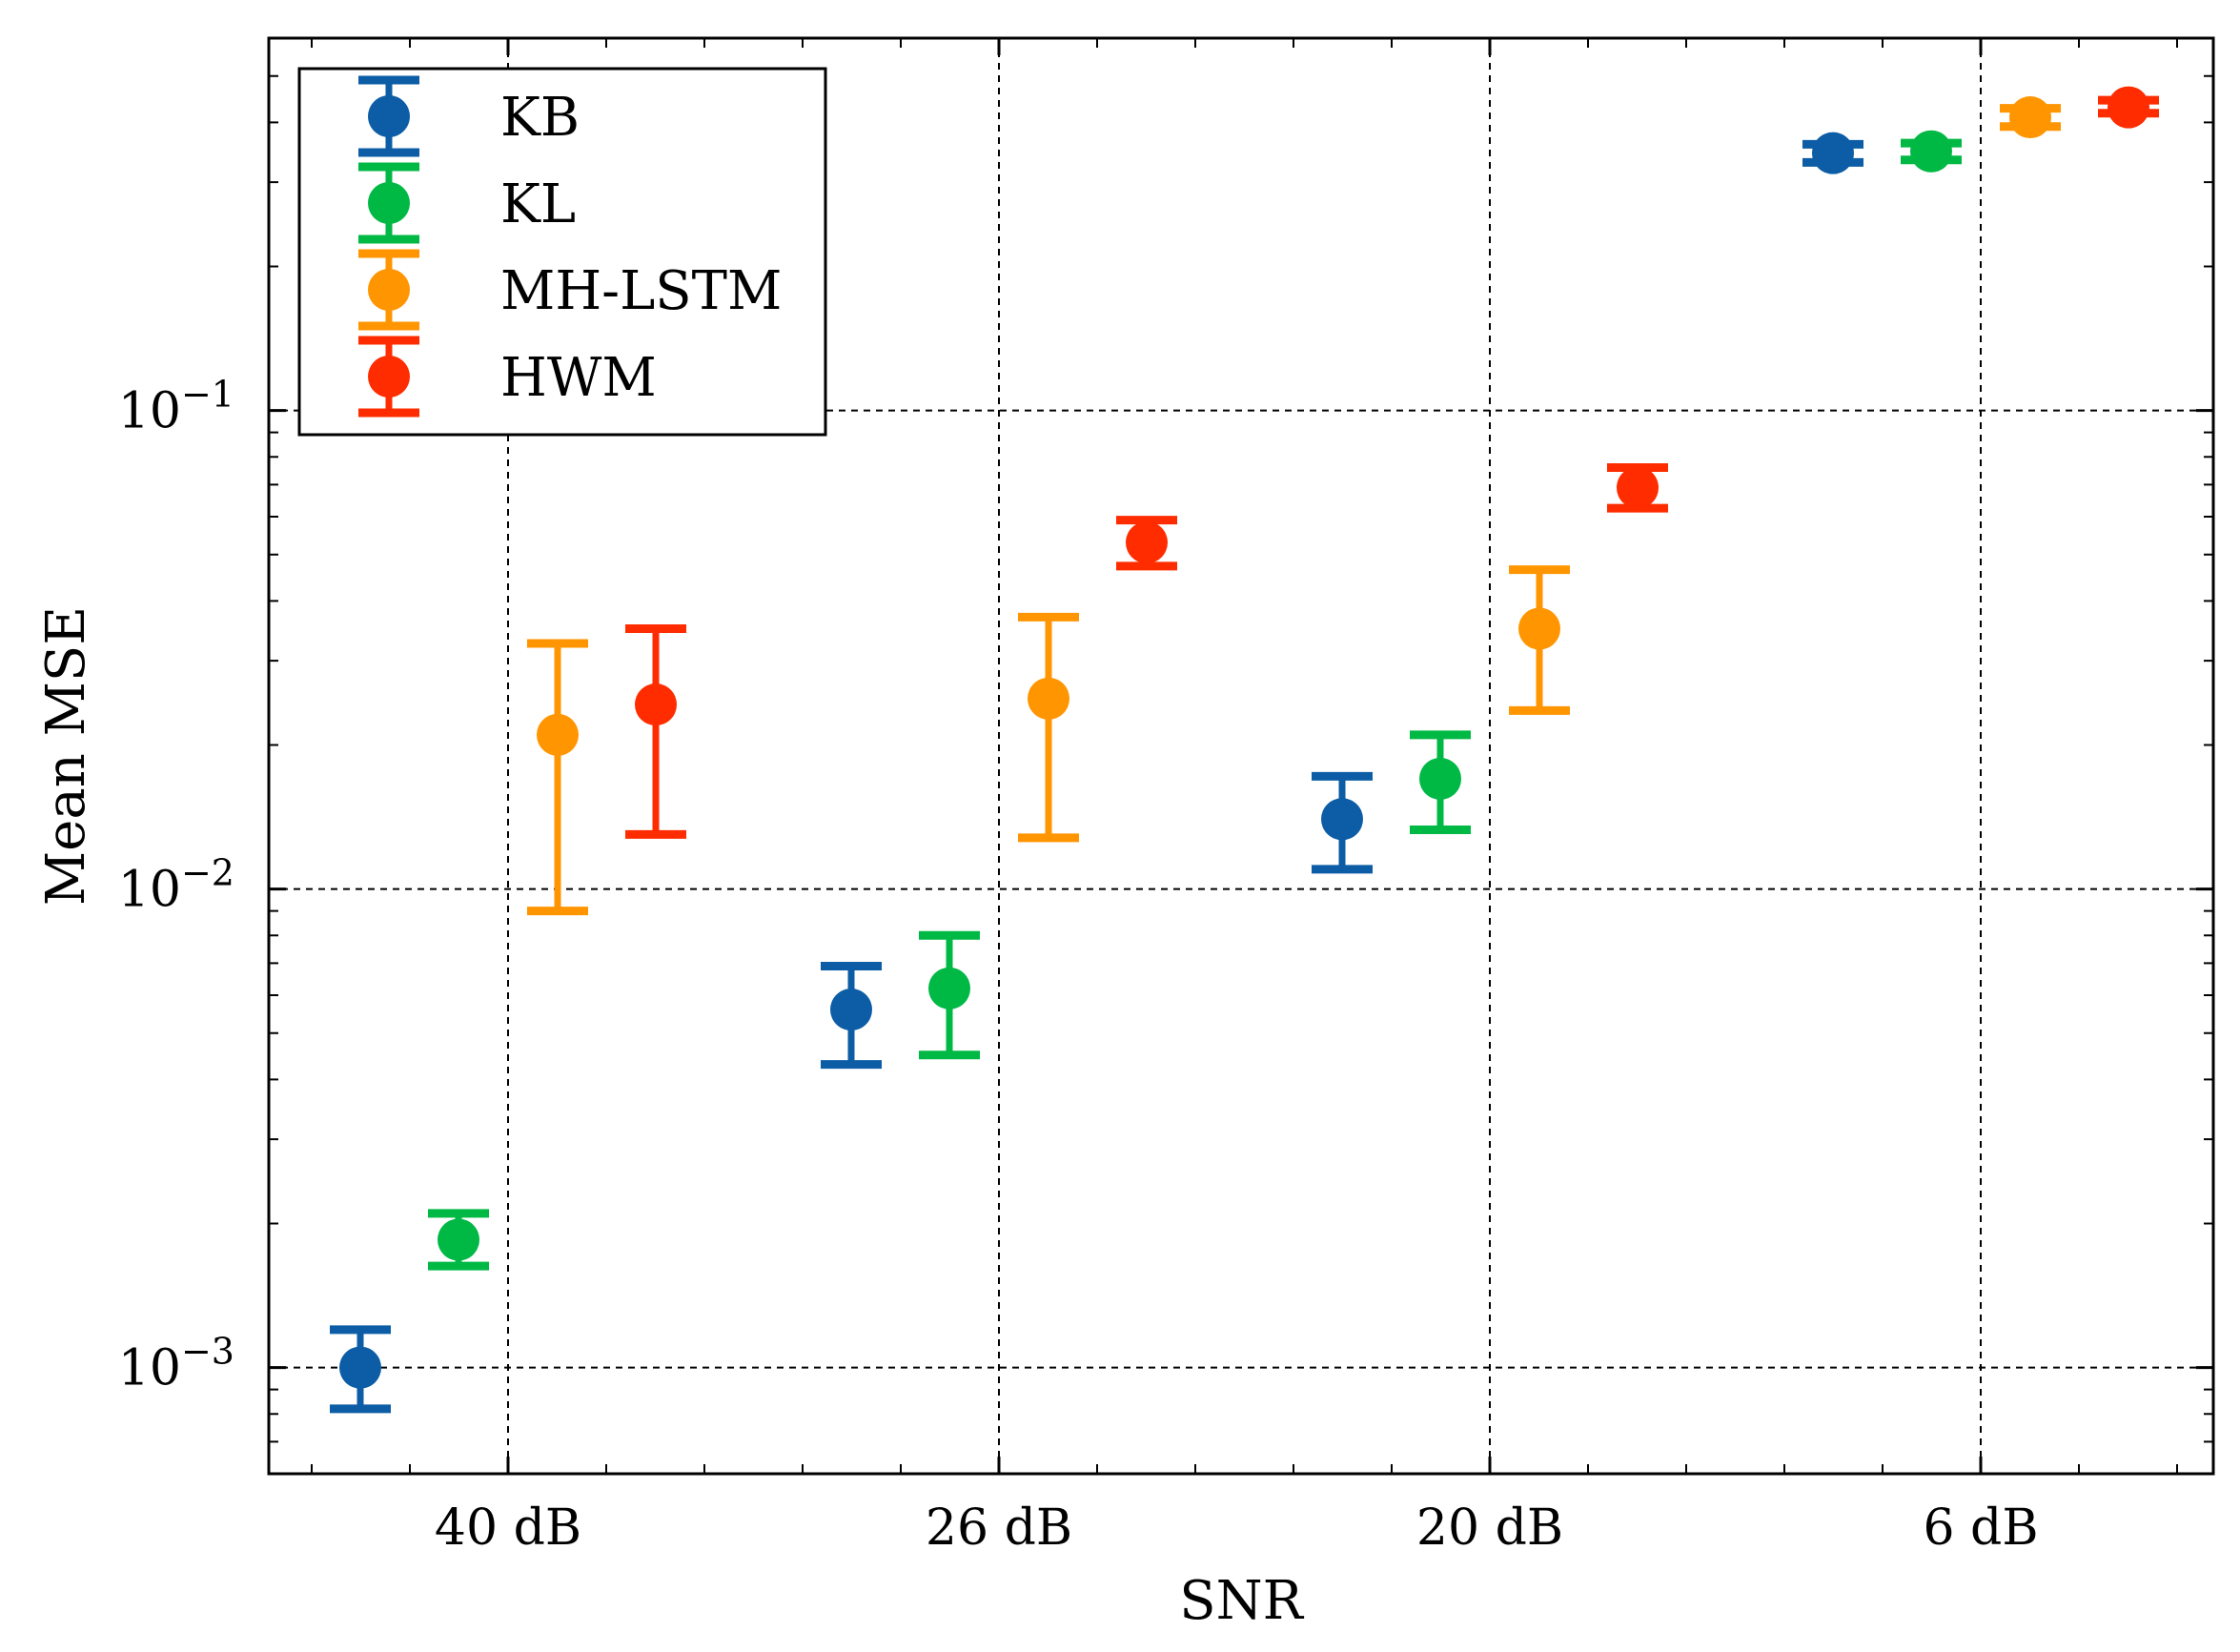  What do you see at coordinates (538, 204) in the screenshot?
I see `legend-label: KL` at bounding box center [538, 204].